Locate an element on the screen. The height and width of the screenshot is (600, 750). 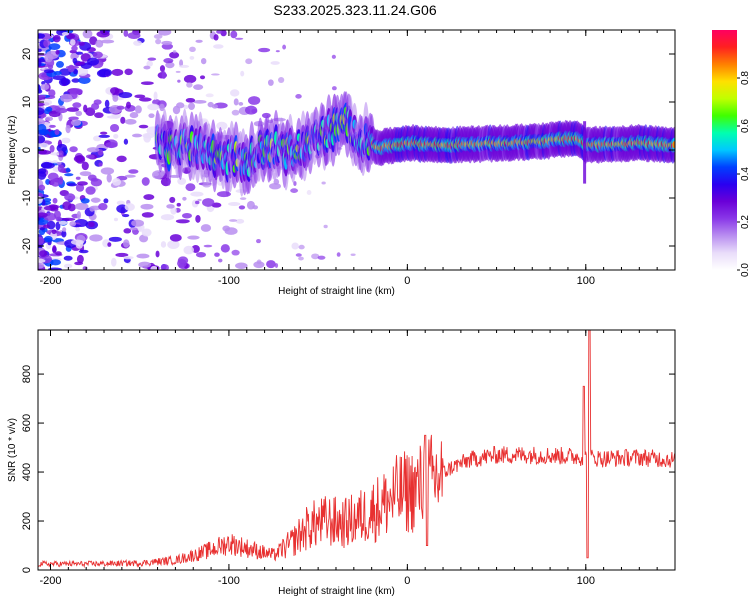
heatmap-xtick-label: -100 is located at coordinates (229, 281).